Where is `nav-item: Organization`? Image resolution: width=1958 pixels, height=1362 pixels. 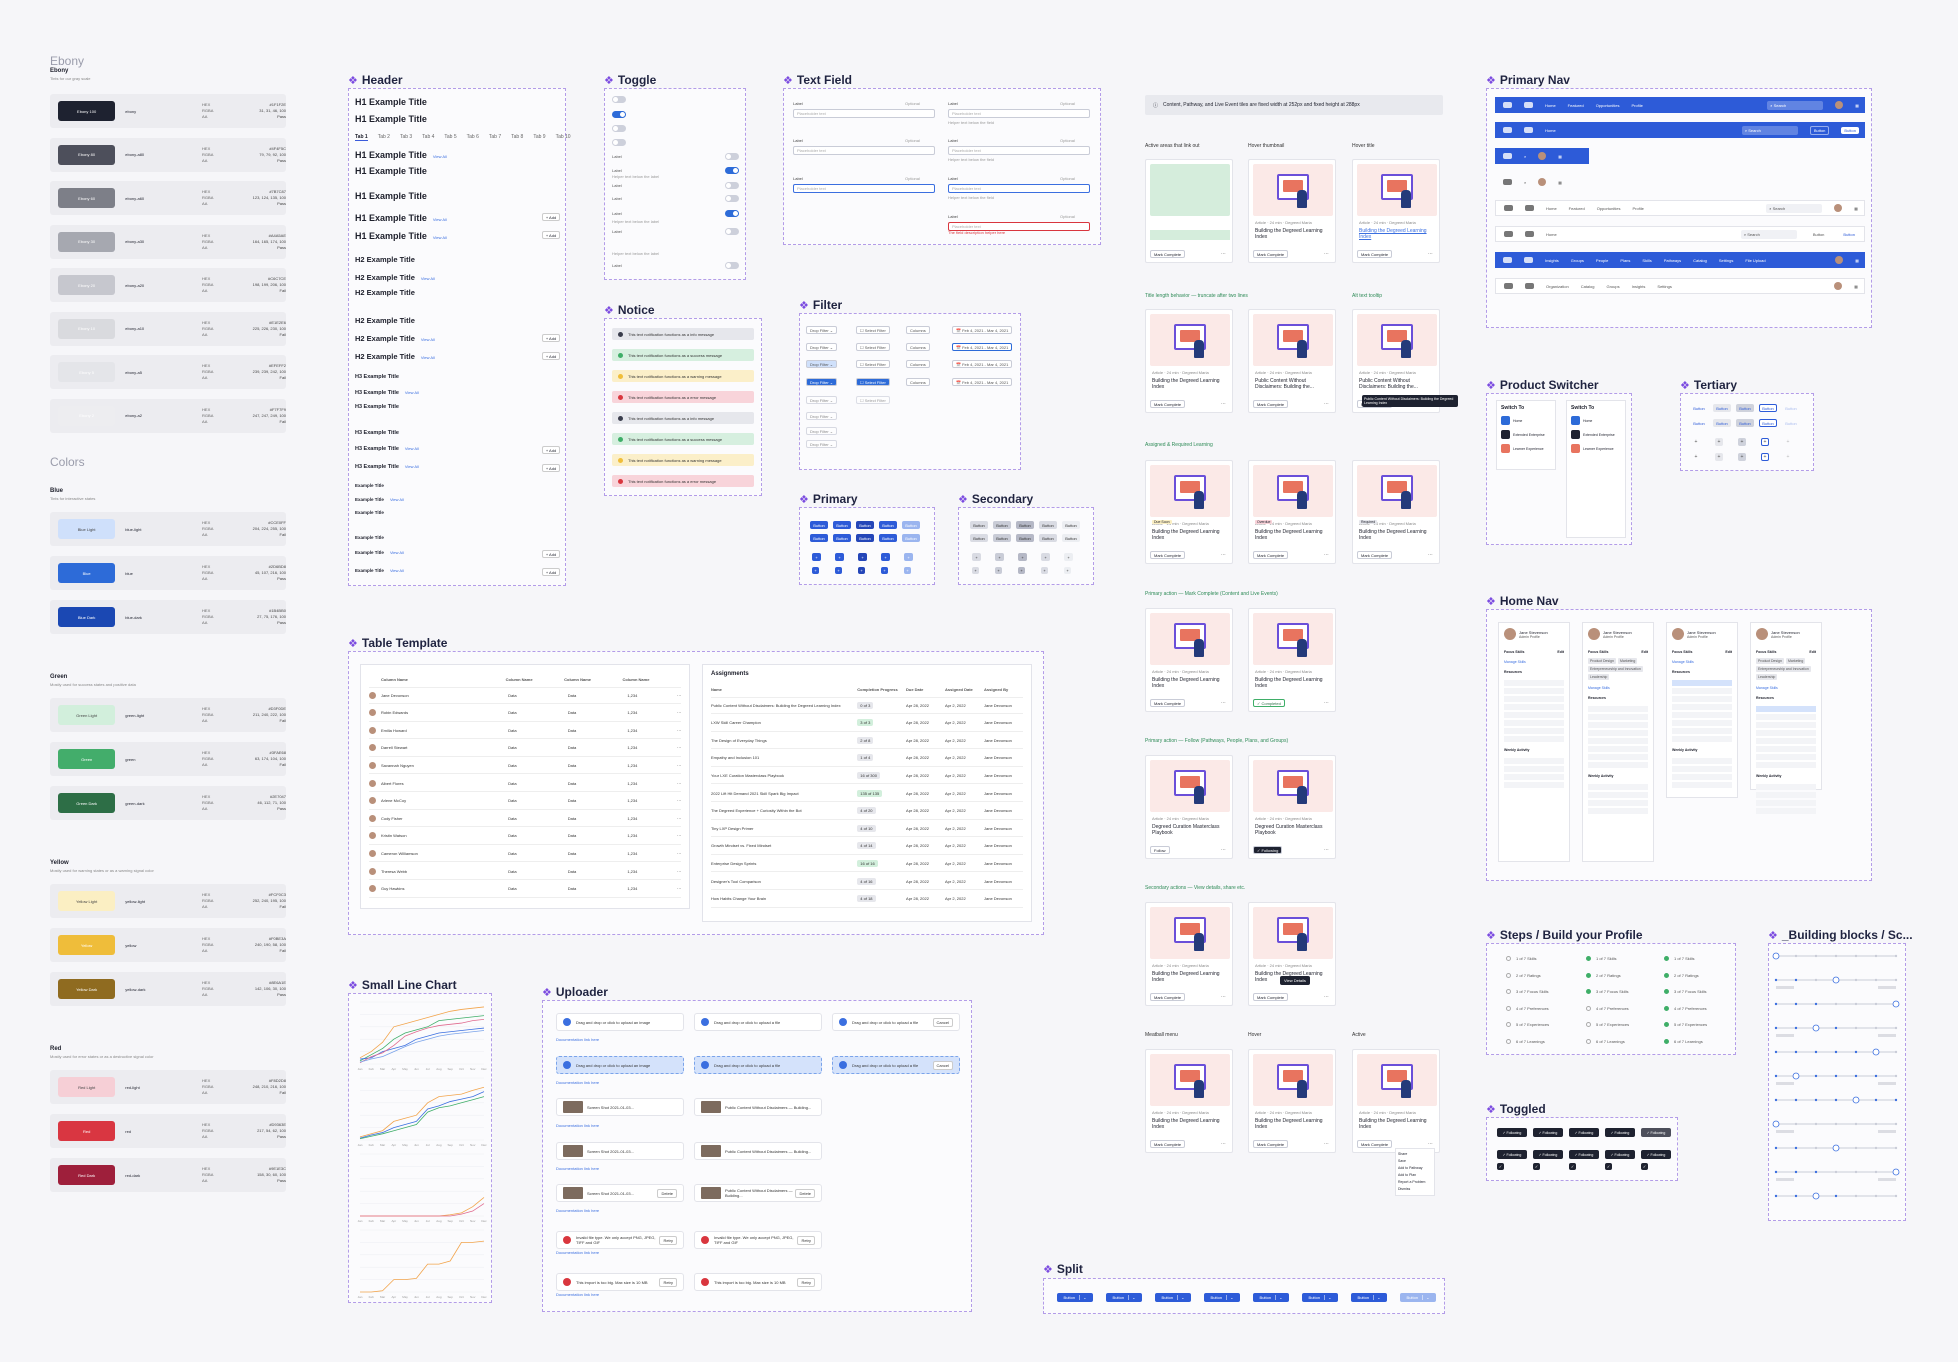
nav-item: Organization is located at coordinates (1557, 286).